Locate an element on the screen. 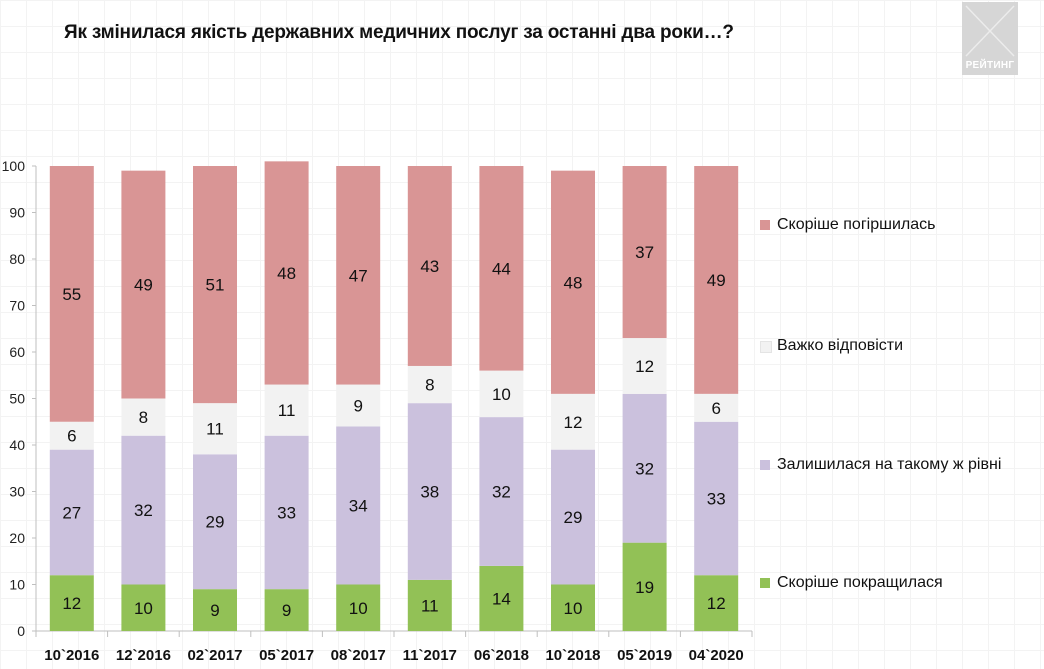 The width and height of the screenshot is (1044, 669). category-label-10: 04`2020 is located at coordinates (716, 655).